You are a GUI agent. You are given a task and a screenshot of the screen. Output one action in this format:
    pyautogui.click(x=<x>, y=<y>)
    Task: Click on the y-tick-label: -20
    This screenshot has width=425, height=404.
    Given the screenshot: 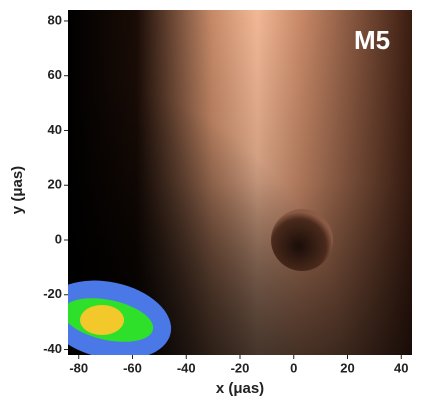 What is the action you would take?
    pyautogui.click(x=52, y=293)
    